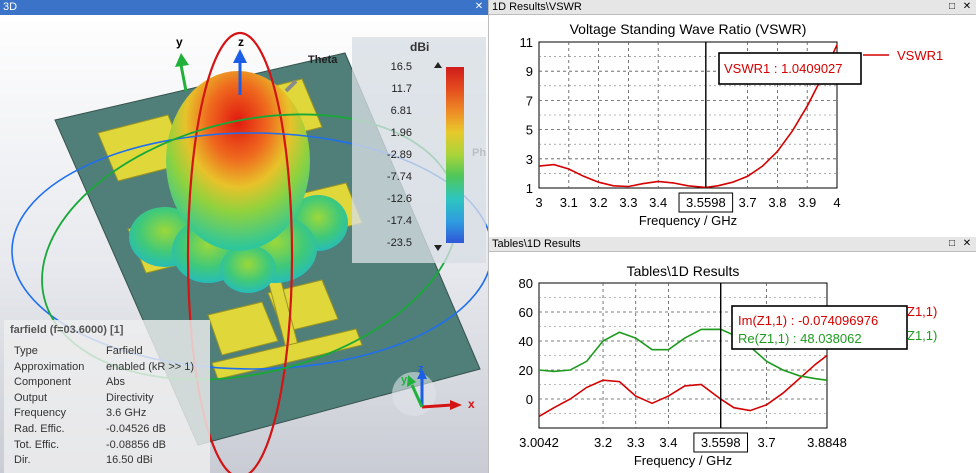 Image resolution: width=976 pixels, height=473 pixels. I want to click on series-line-re-z1-1-, so click(683, 354).